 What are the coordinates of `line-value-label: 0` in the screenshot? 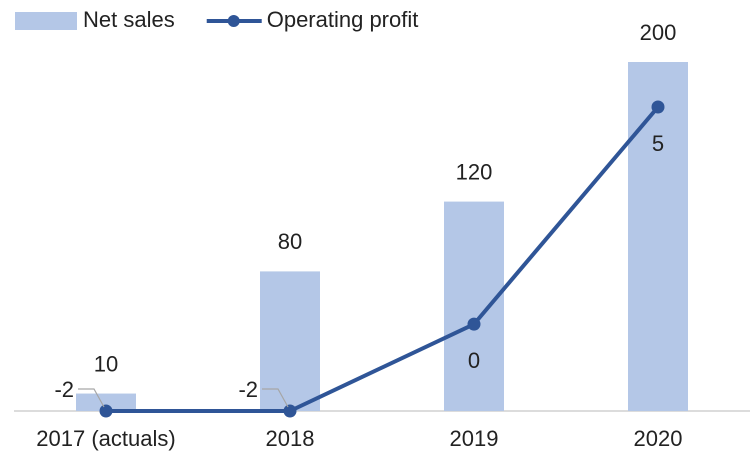 It's located at (474, 360).